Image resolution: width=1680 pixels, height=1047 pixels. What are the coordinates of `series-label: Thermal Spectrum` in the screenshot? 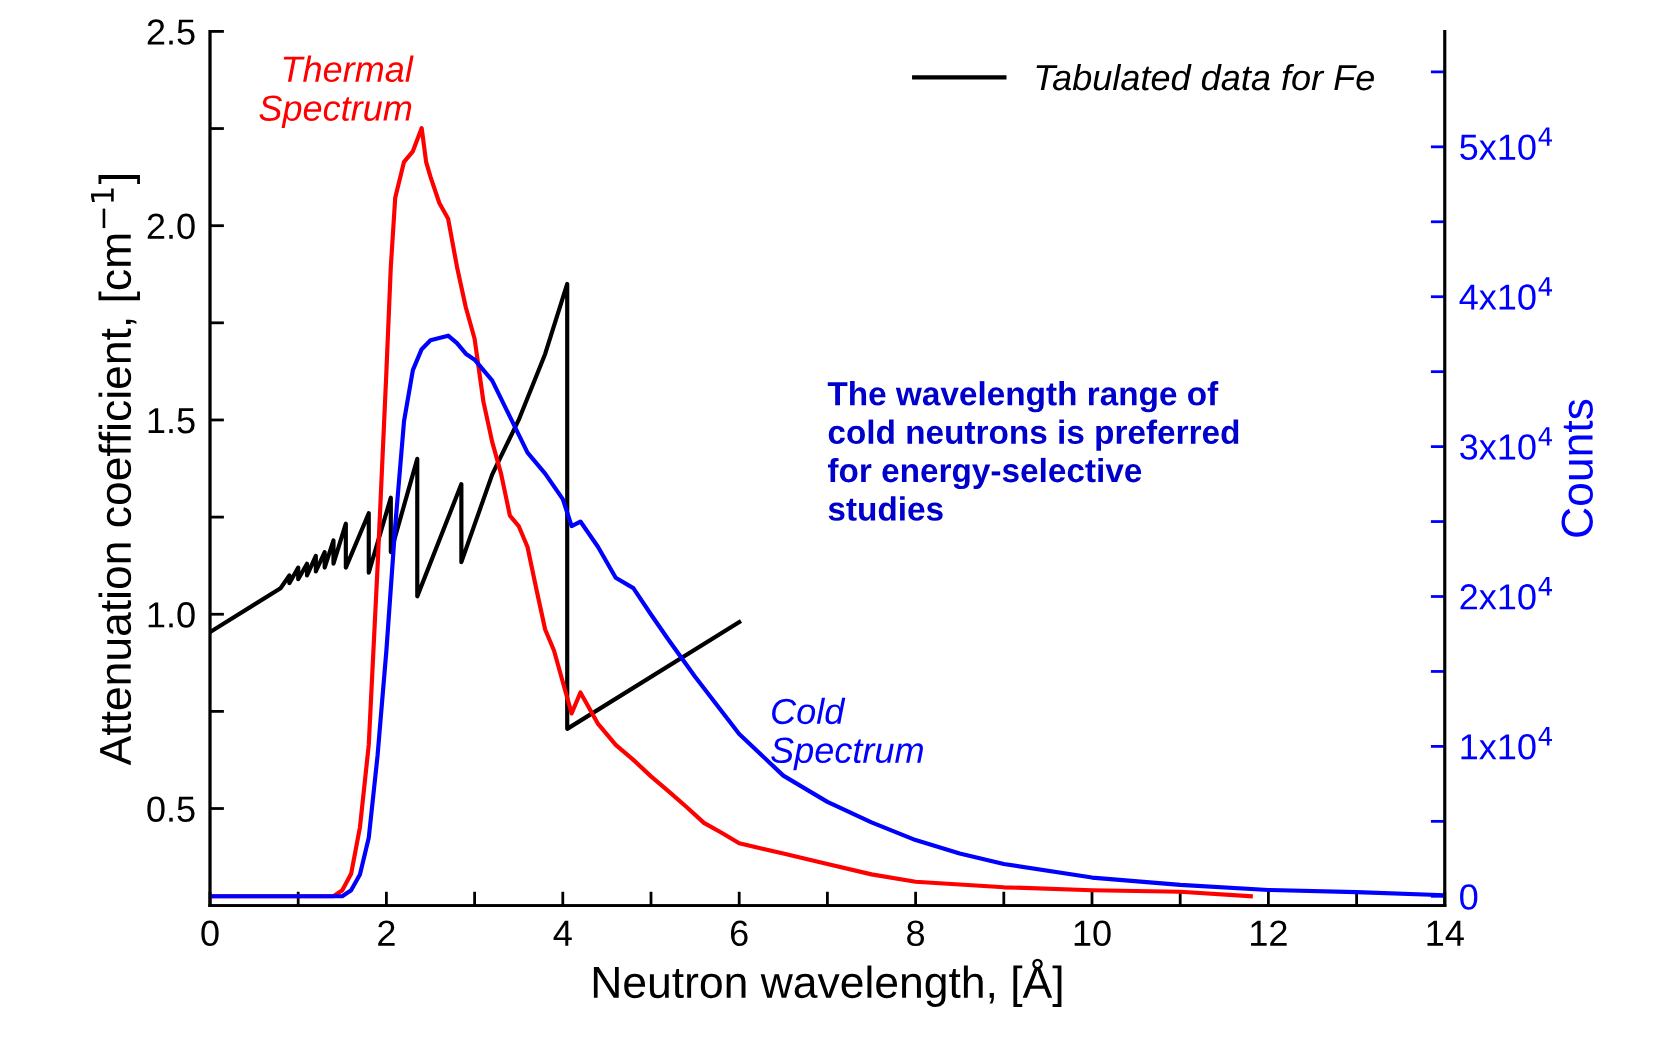 It's located at (336, 92).